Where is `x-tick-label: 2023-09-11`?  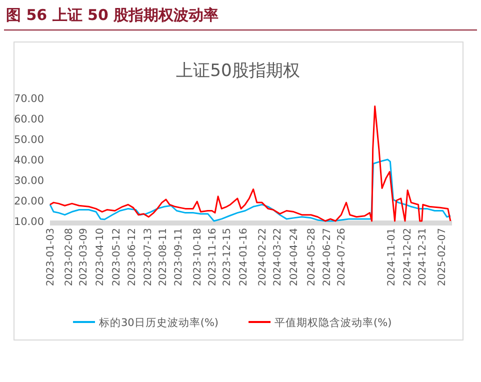 x-tick-label: 2023-09-11 is located at coordinates (179, 257).